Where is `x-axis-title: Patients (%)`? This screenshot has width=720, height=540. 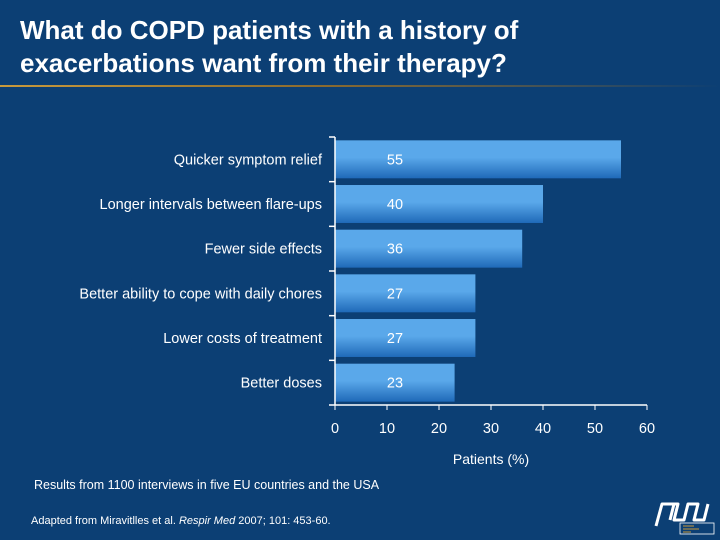 x-axis-title: Patients (%) is located at coordinates (491, 459).